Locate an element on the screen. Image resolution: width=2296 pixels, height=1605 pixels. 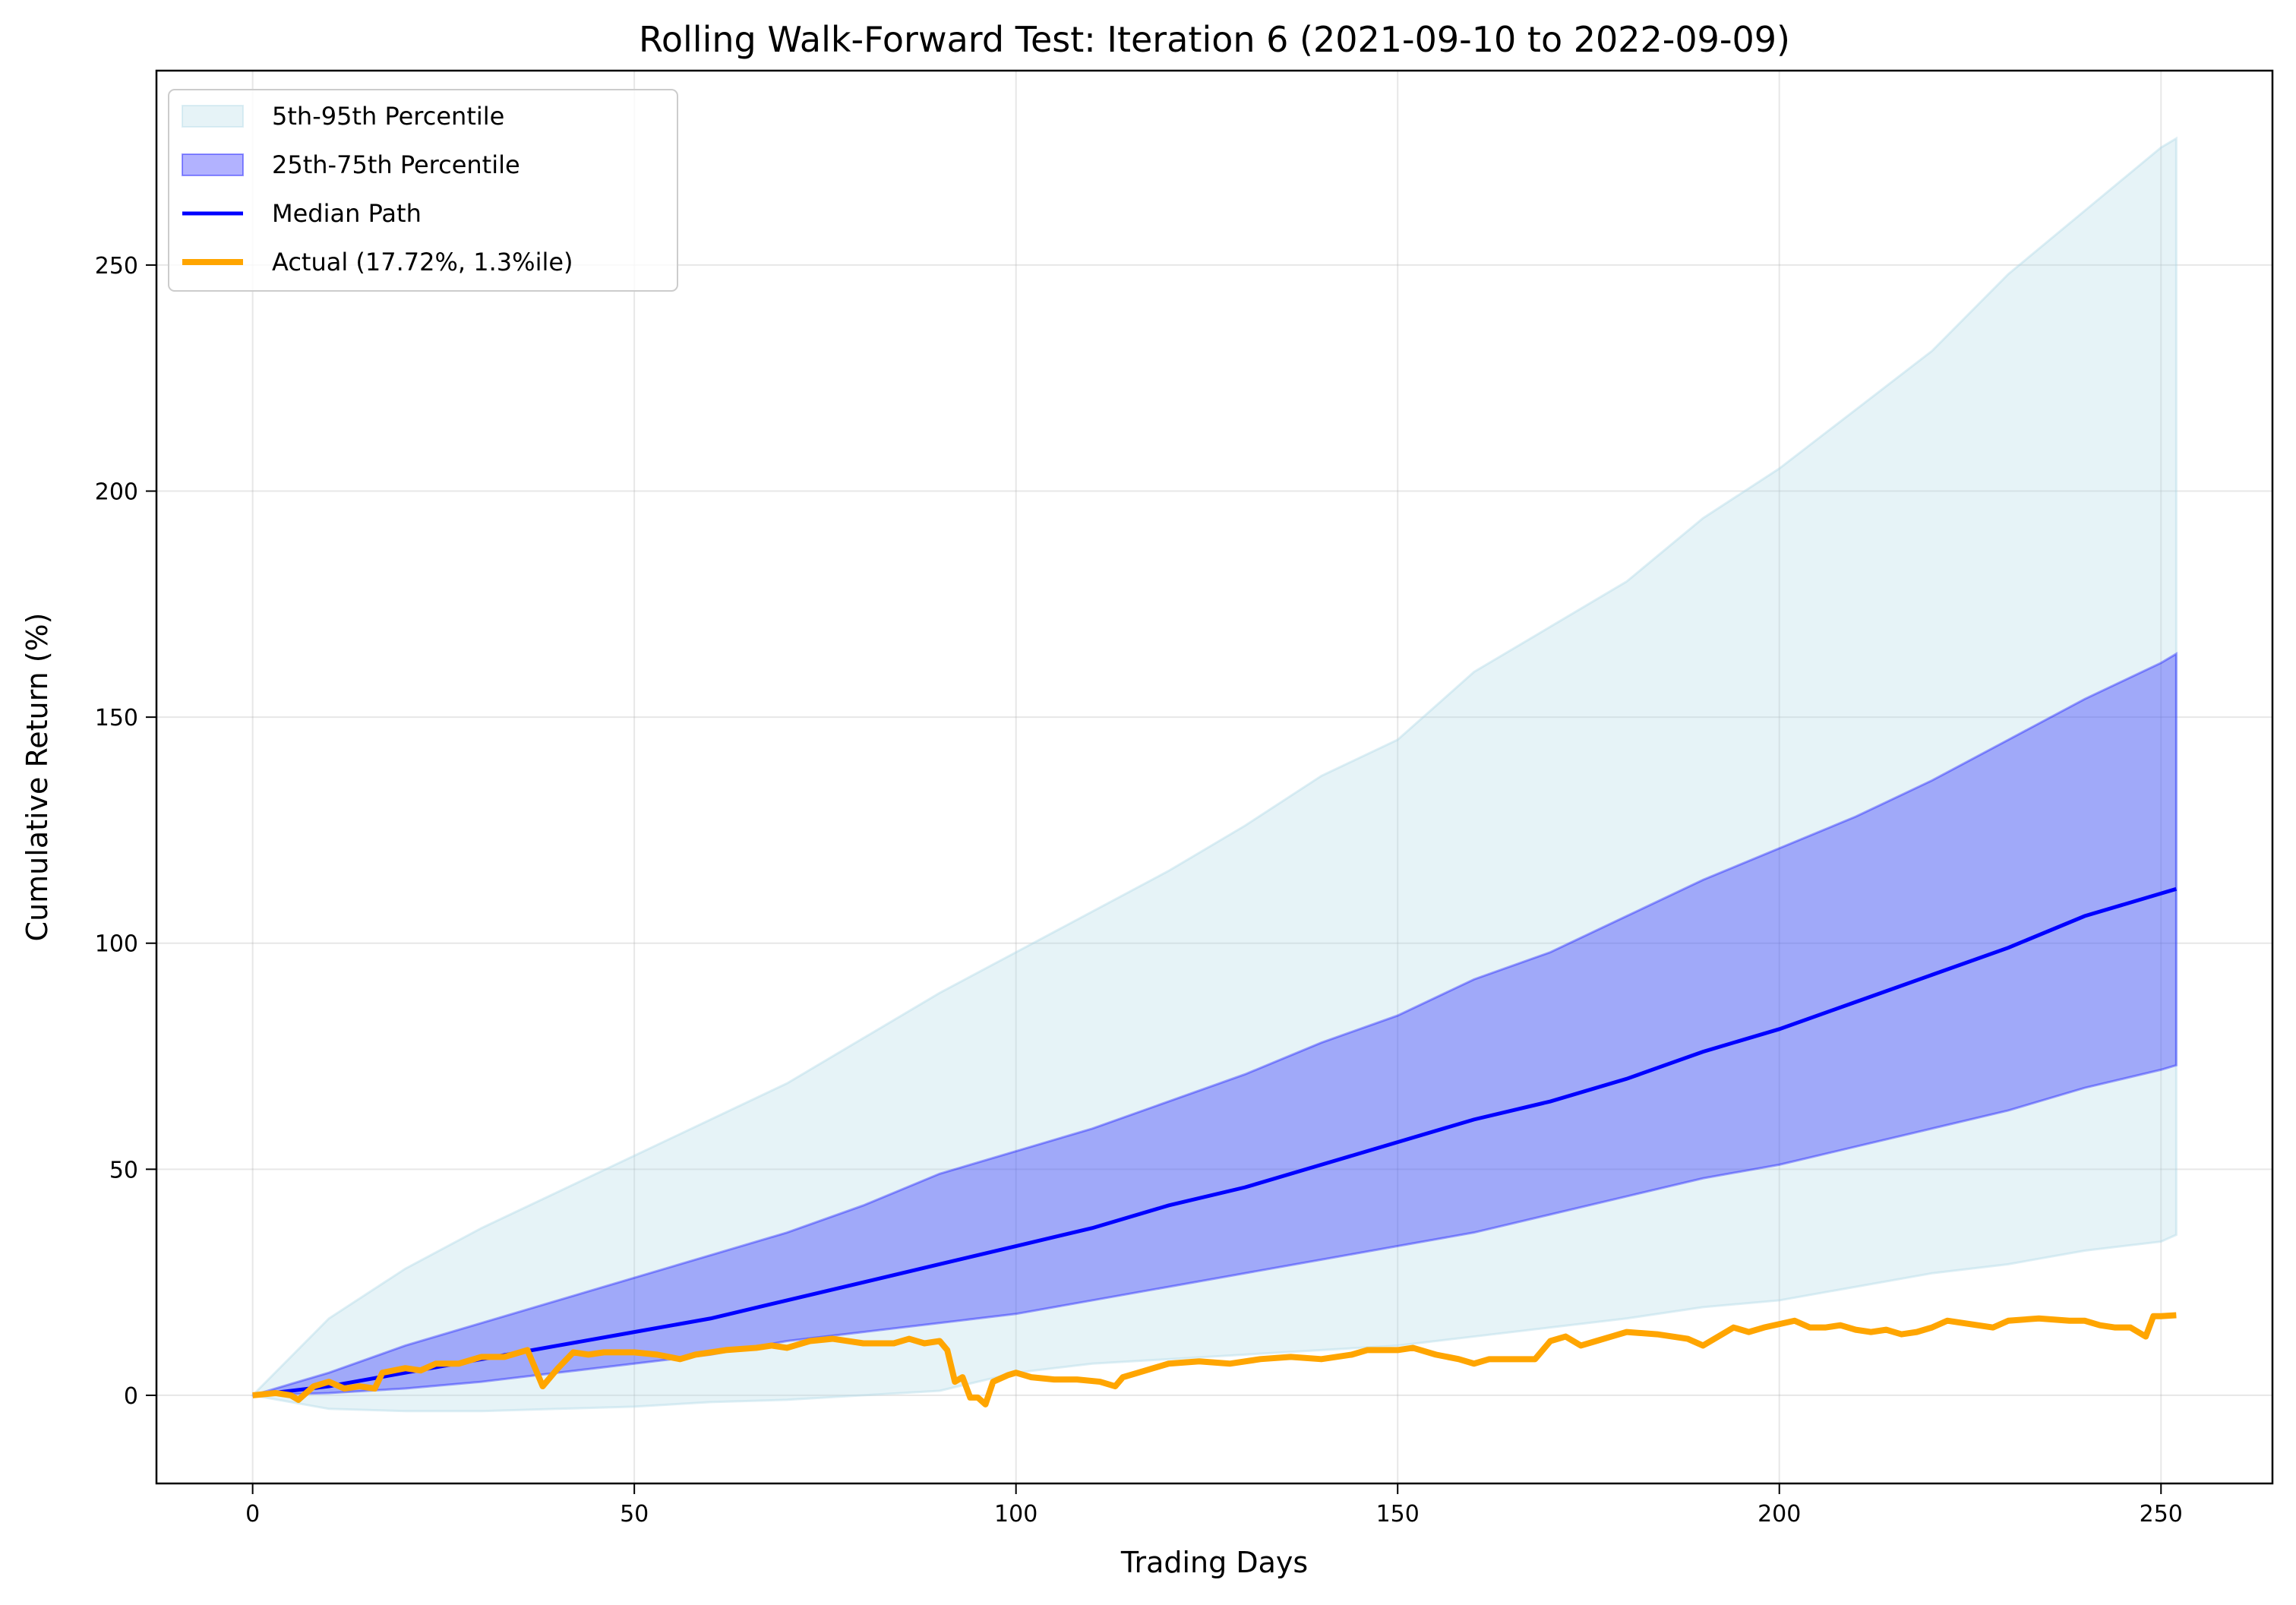
y-tick-label: 100 is located at coordinates (116, 944).